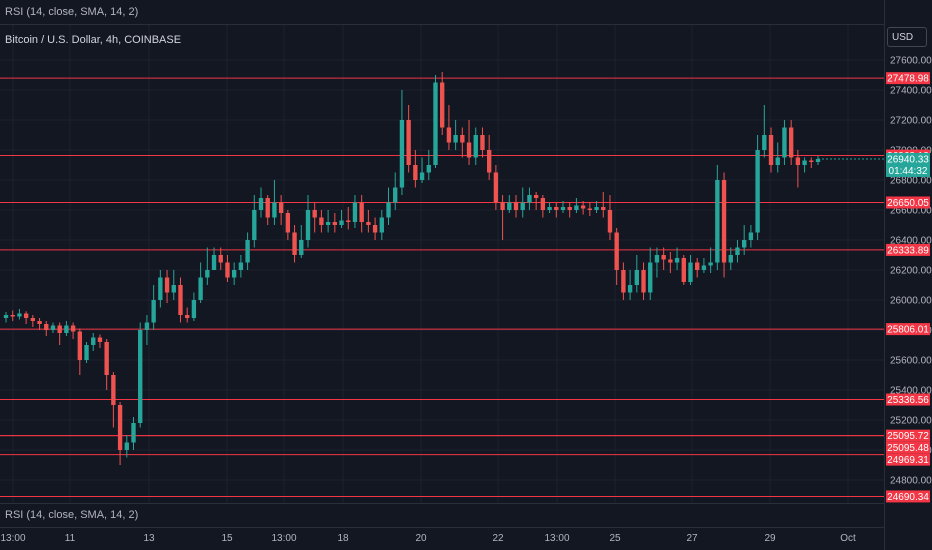  What do you see at coordinates (911, 391) in the screenshot?
I see `price-tick-label: 25400.00` at bounding box center [911, 391].